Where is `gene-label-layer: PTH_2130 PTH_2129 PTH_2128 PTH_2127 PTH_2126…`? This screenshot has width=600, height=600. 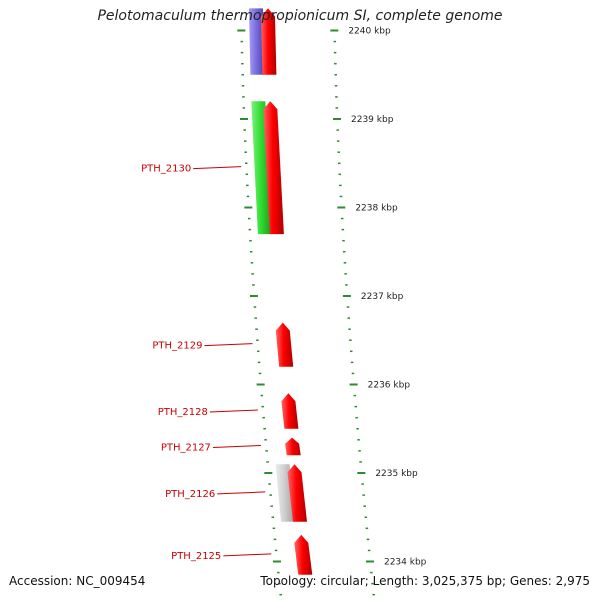
gene-label-layer: PTH_2130 PTH_2129 PTH_2128 PTH_2127 PTH_2126… is located at coordinates (206, 363).